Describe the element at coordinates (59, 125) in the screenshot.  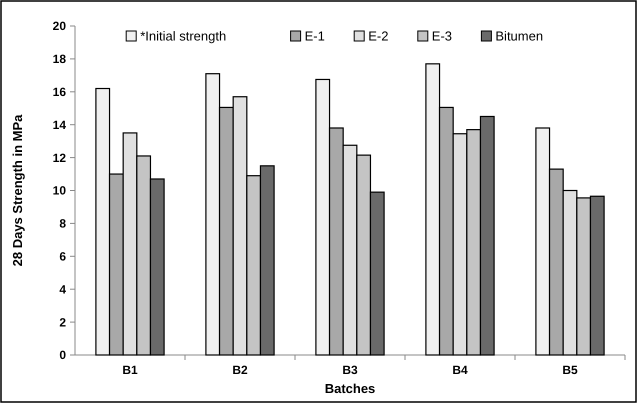
I see `y-tick-label: 14` at that location.